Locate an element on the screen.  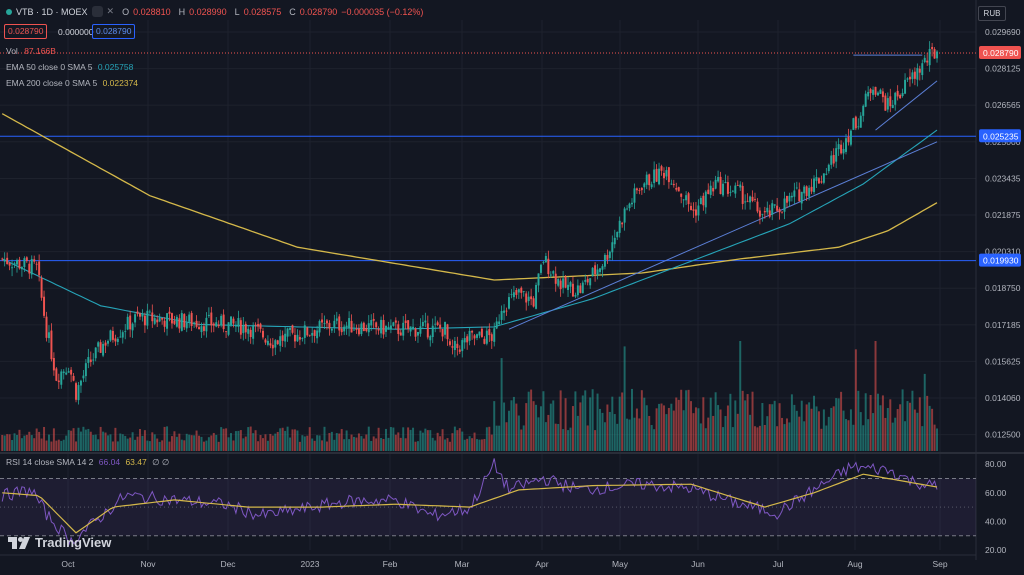
sell-price-box: 0.028790 is located at coordinates (26, 31).